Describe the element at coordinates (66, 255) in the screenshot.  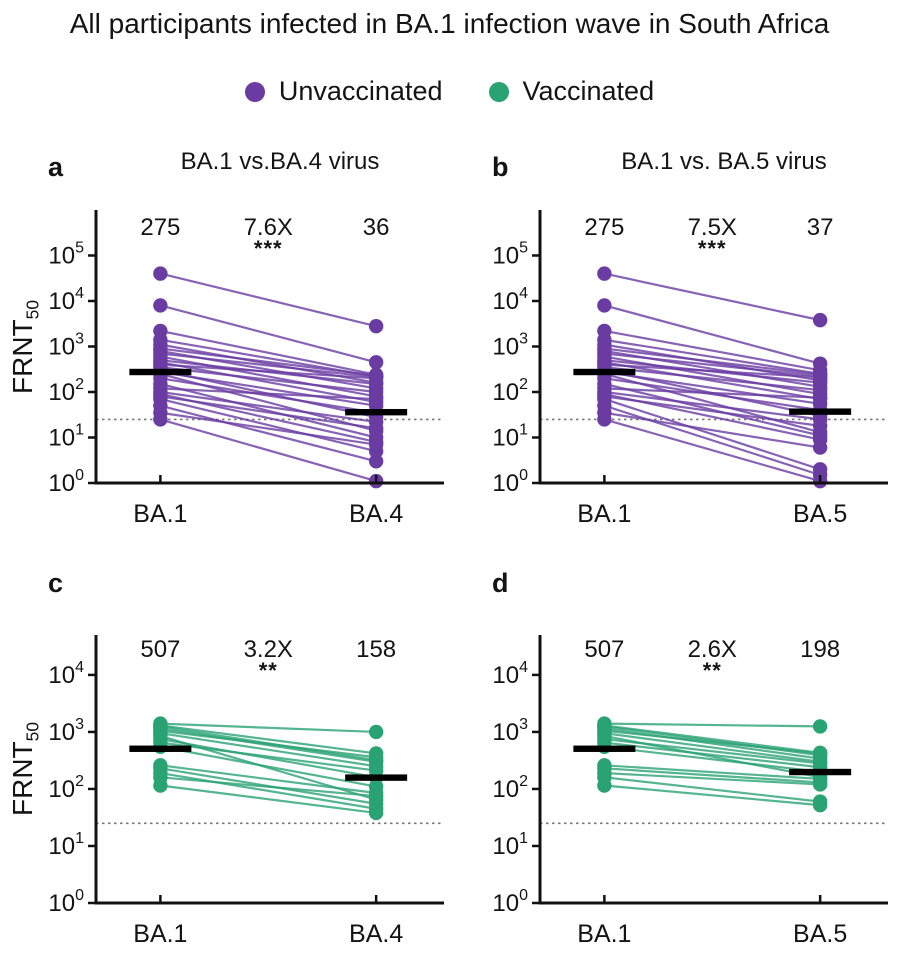
I see `y-tick-label: 10⁵` at that location.